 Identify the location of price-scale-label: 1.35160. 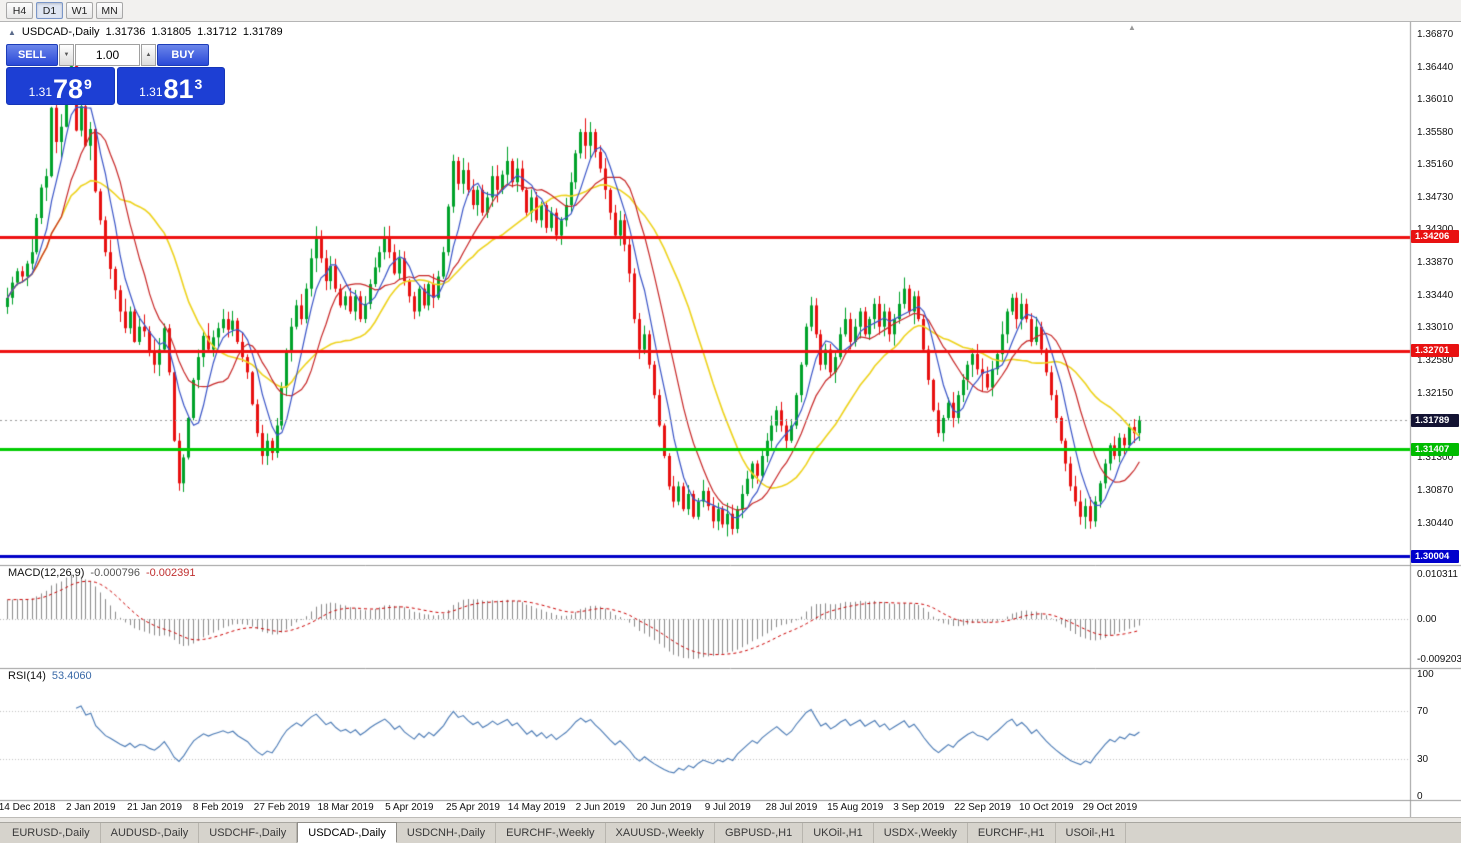
(1435, 164).